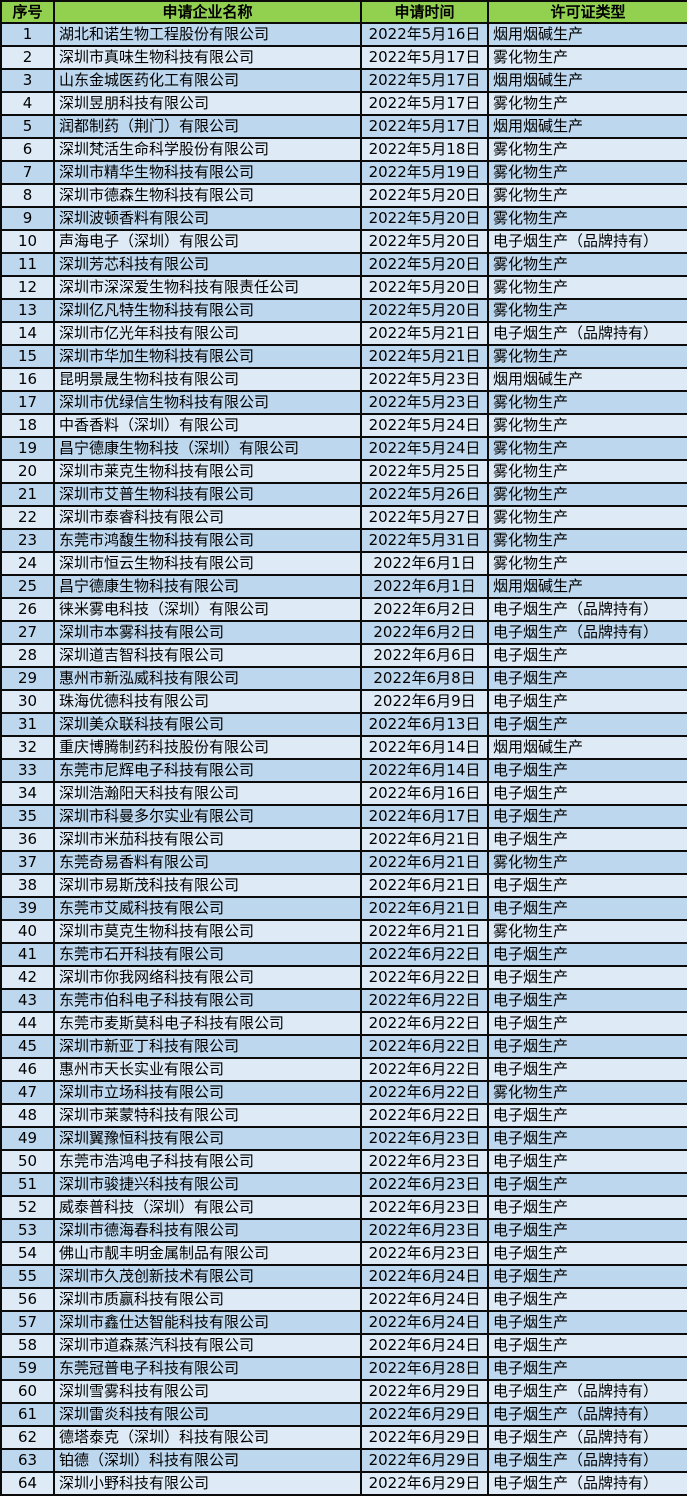  What do you see at coordinates (207, 1207) in the screenshot?
I see `cell-company-name: 威泰普科技（深圳）有限公司` at bounding box center [207, 1207].